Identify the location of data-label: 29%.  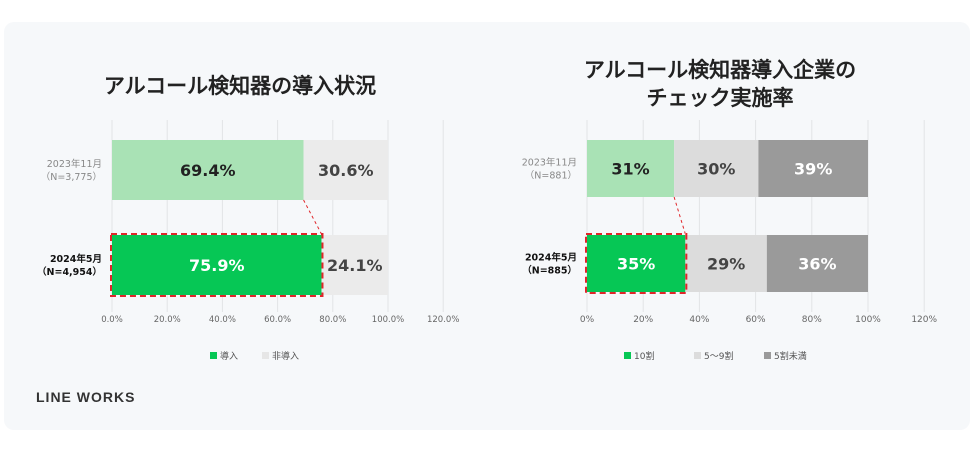
(726, 264).